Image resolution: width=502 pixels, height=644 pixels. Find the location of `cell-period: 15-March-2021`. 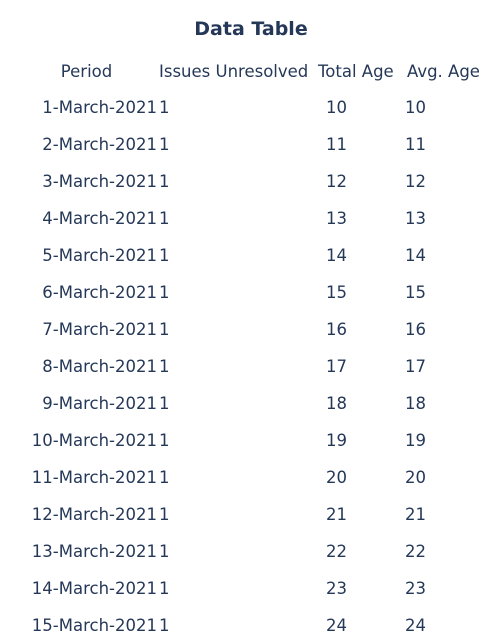

cell-period: 15-March-2021 is located at coordinates (94, 625).